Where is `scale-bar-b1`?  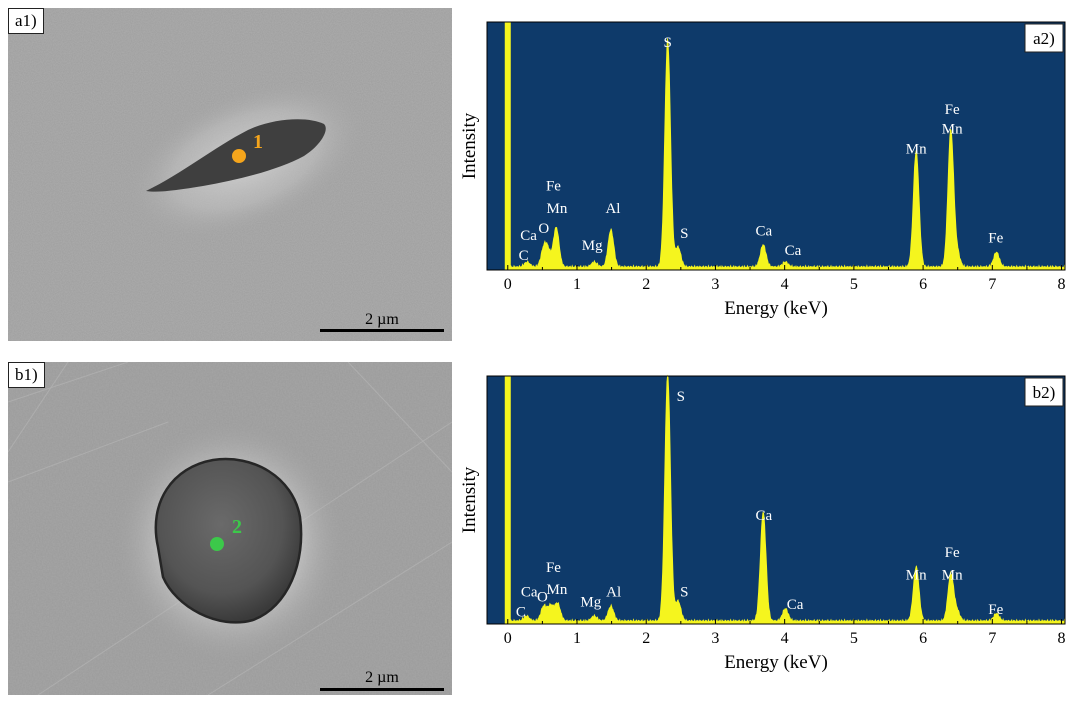 scale-bar-b1 is located at coordinates (382, 689).